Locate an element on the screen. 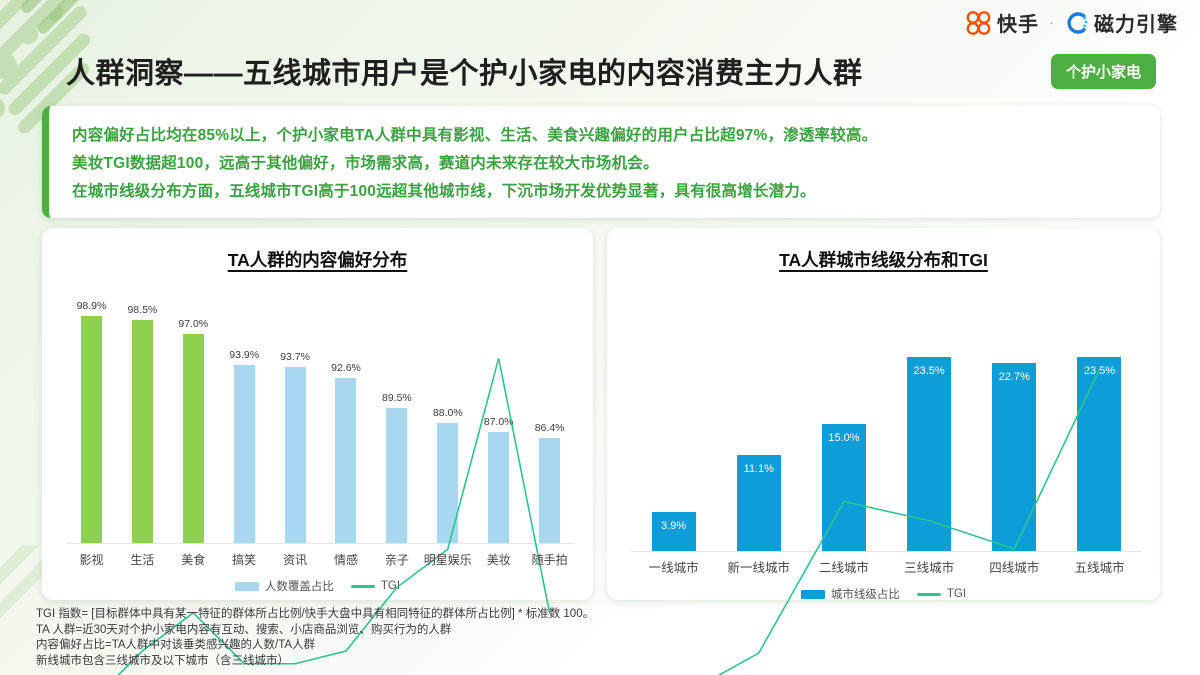  title-row: 人群洞察——五线城市用户是个护小家电的内容消费主力人群 个护小家电 is located at coordinates (618, 71).